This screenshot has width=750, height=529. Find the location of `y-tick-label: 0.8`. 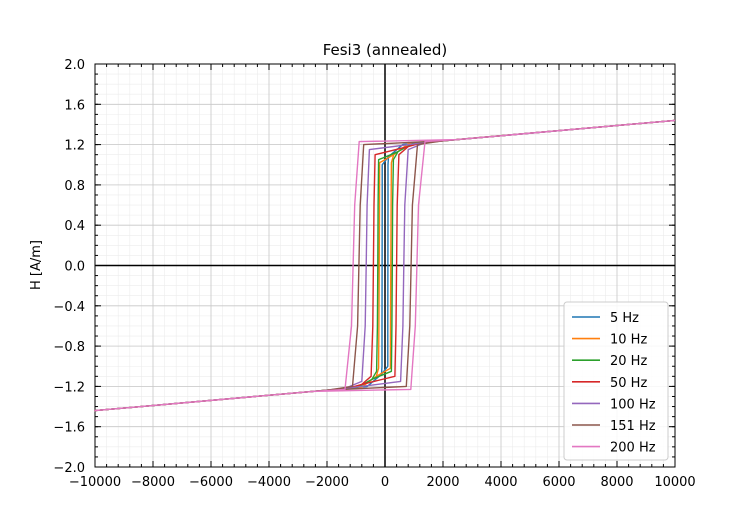

y-tick-label: 0.8 is located at coordinates (74, 186).